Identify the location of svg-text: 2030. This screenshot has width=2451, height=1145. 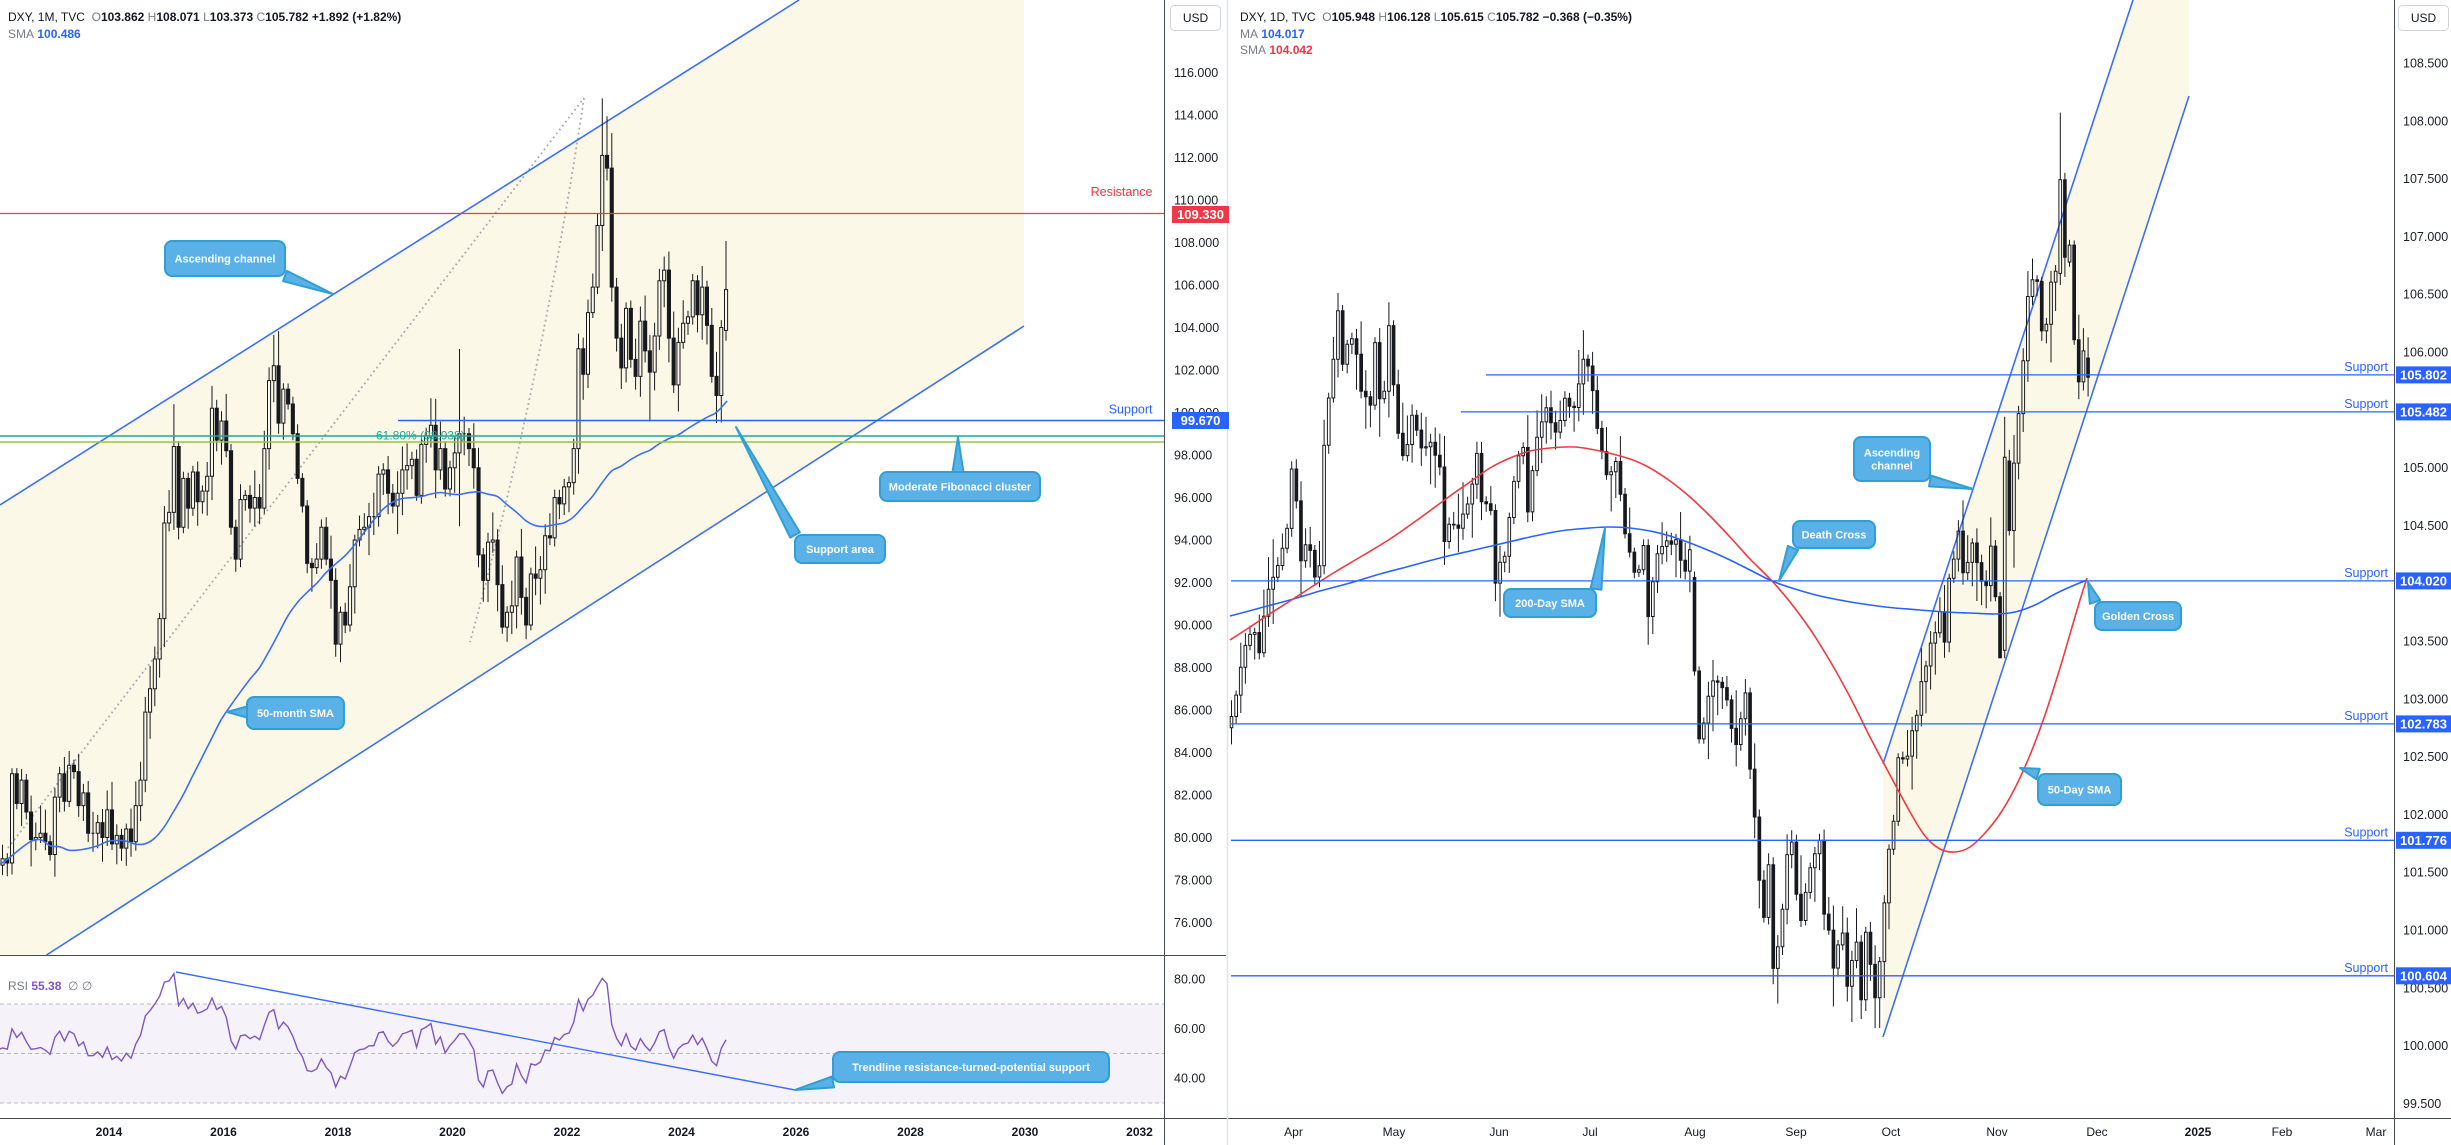
(1025, 1132).